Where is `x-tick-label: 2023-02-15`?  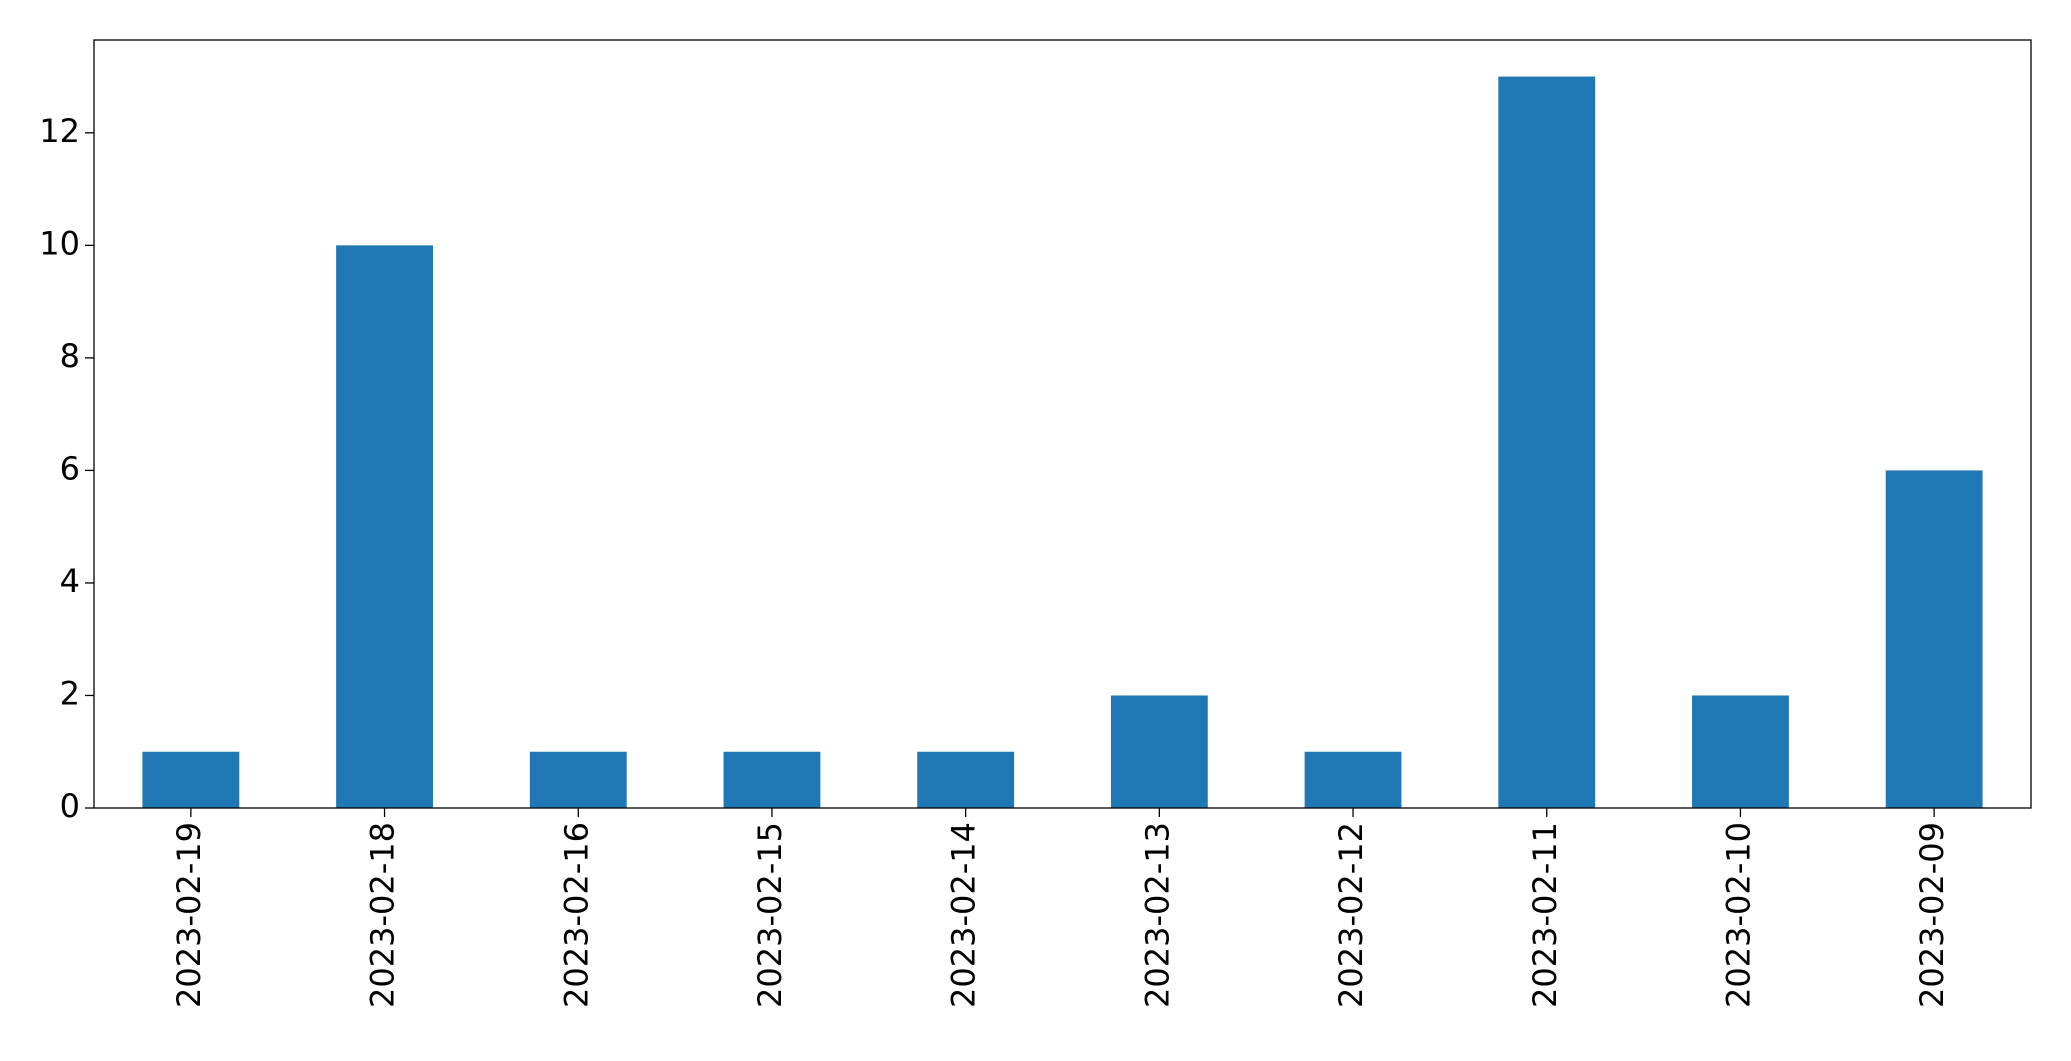
x-tick-label: 2023-02-15 is located at coordinates (770, 915).